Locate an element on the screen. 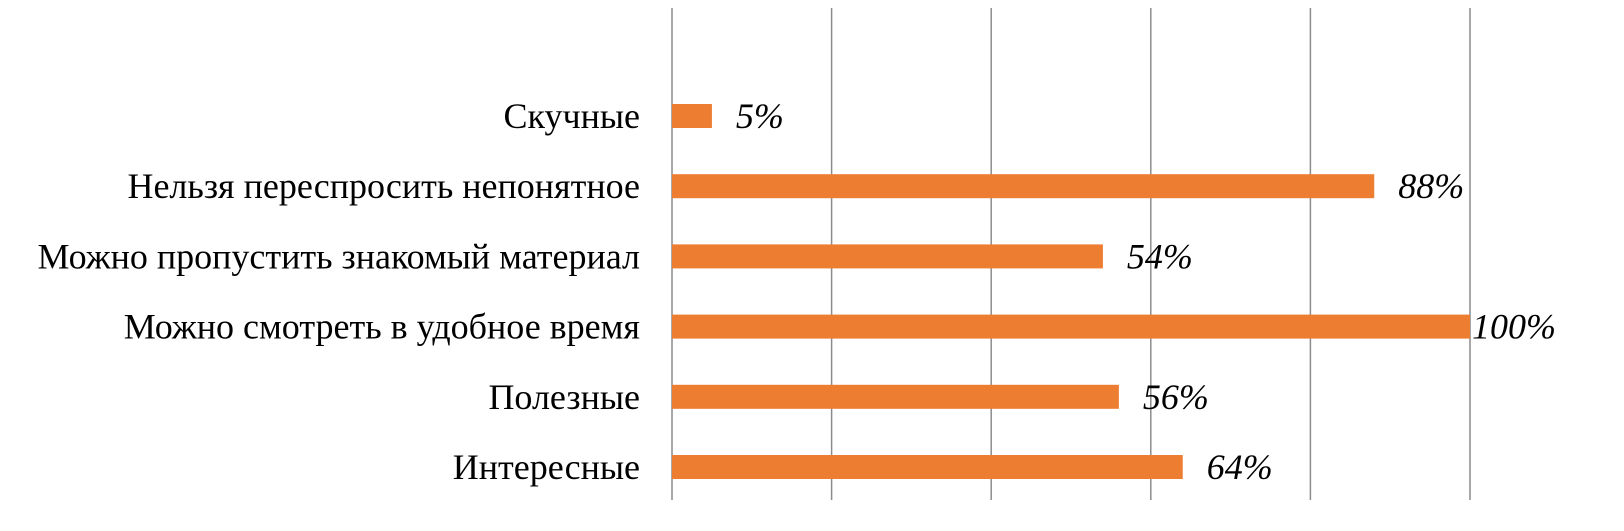  value-label-4: 56% is located at coordinates (1176, 397).